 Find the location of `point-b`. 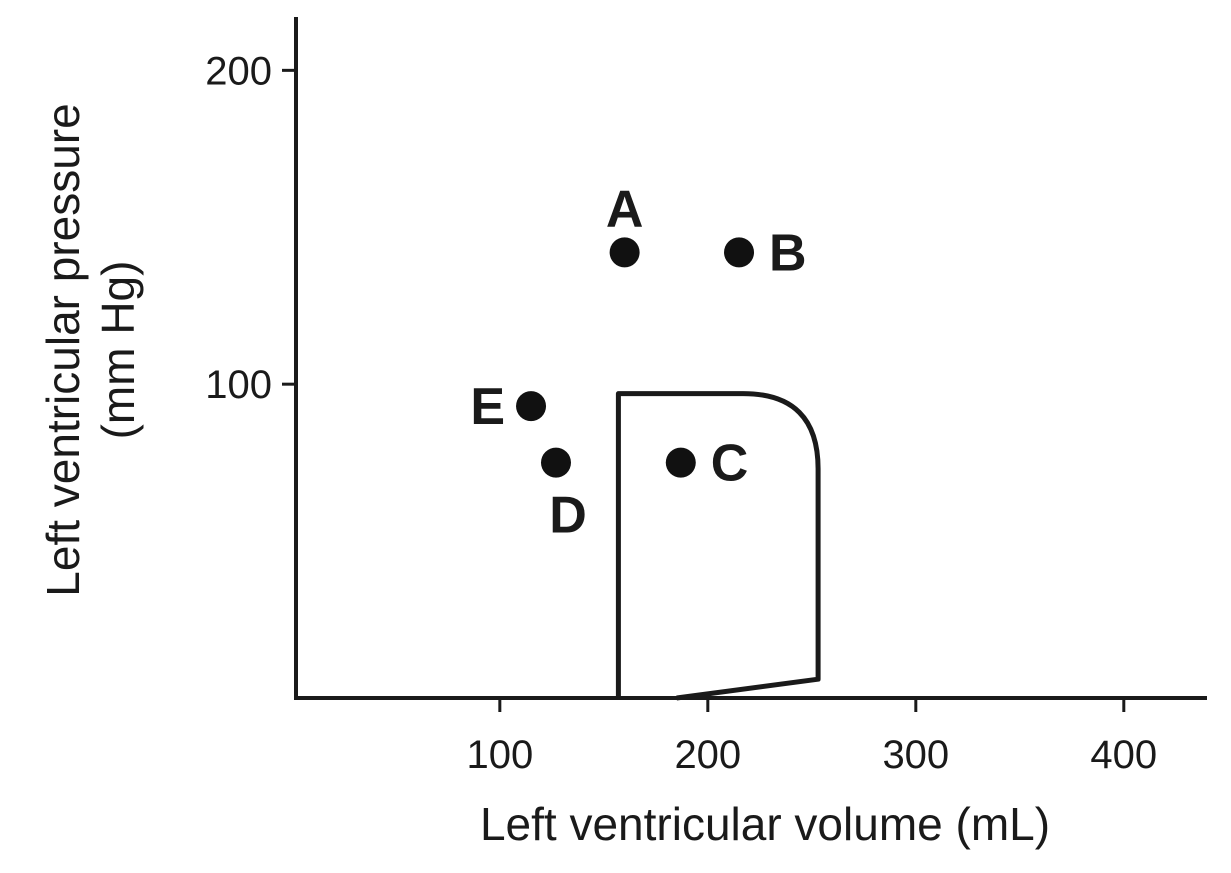

point-b is located at coordinates (739, 252).